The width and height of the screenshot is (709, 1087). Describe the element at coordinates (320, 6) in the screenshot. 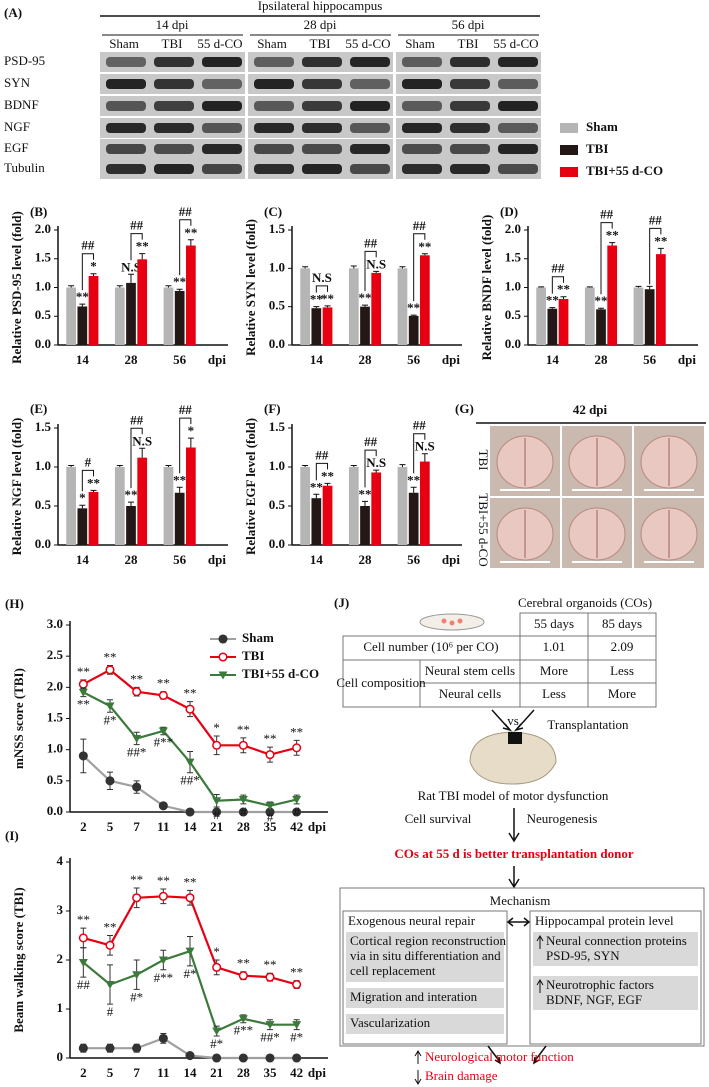

I see `blot-title: Ipsilateral hippocampus` at that location.